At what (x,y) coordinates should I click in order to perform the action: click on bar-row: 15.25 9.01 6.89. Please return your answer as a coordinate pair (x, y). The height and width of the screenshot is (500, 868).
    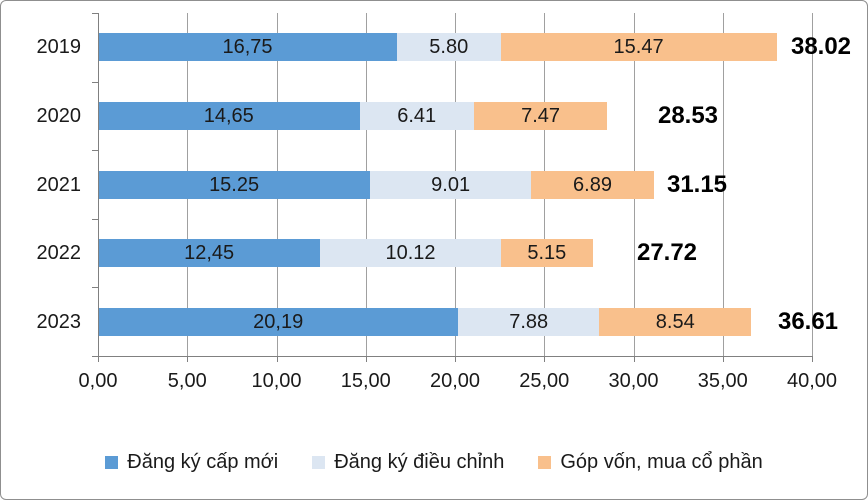
    Looking at the image, I should click on (376, 184).